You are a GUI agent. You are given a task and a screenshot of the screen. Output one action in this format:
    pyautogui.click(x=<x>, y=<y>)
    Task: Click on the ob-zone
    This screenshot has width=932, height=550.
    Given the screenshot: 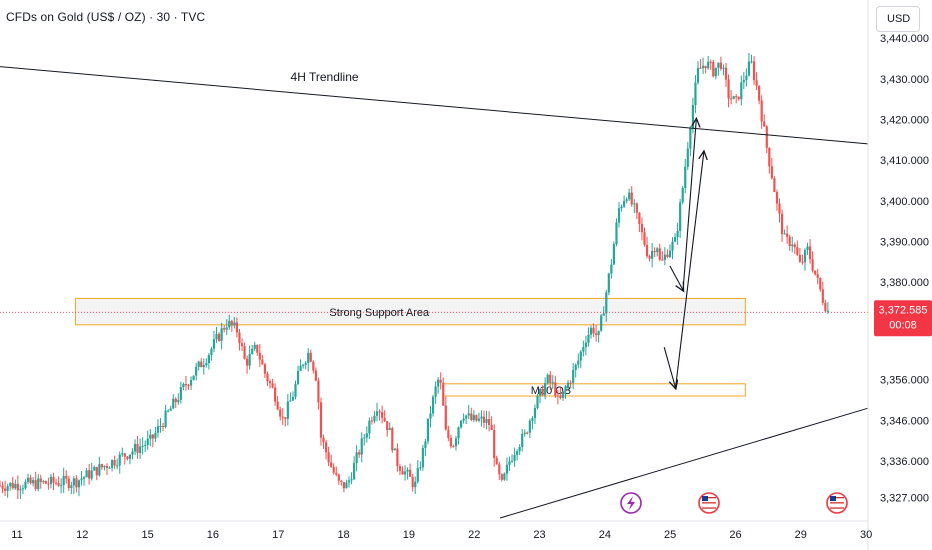 What is the action you would take?
    pyautogui.click(x=594, y=390)
    